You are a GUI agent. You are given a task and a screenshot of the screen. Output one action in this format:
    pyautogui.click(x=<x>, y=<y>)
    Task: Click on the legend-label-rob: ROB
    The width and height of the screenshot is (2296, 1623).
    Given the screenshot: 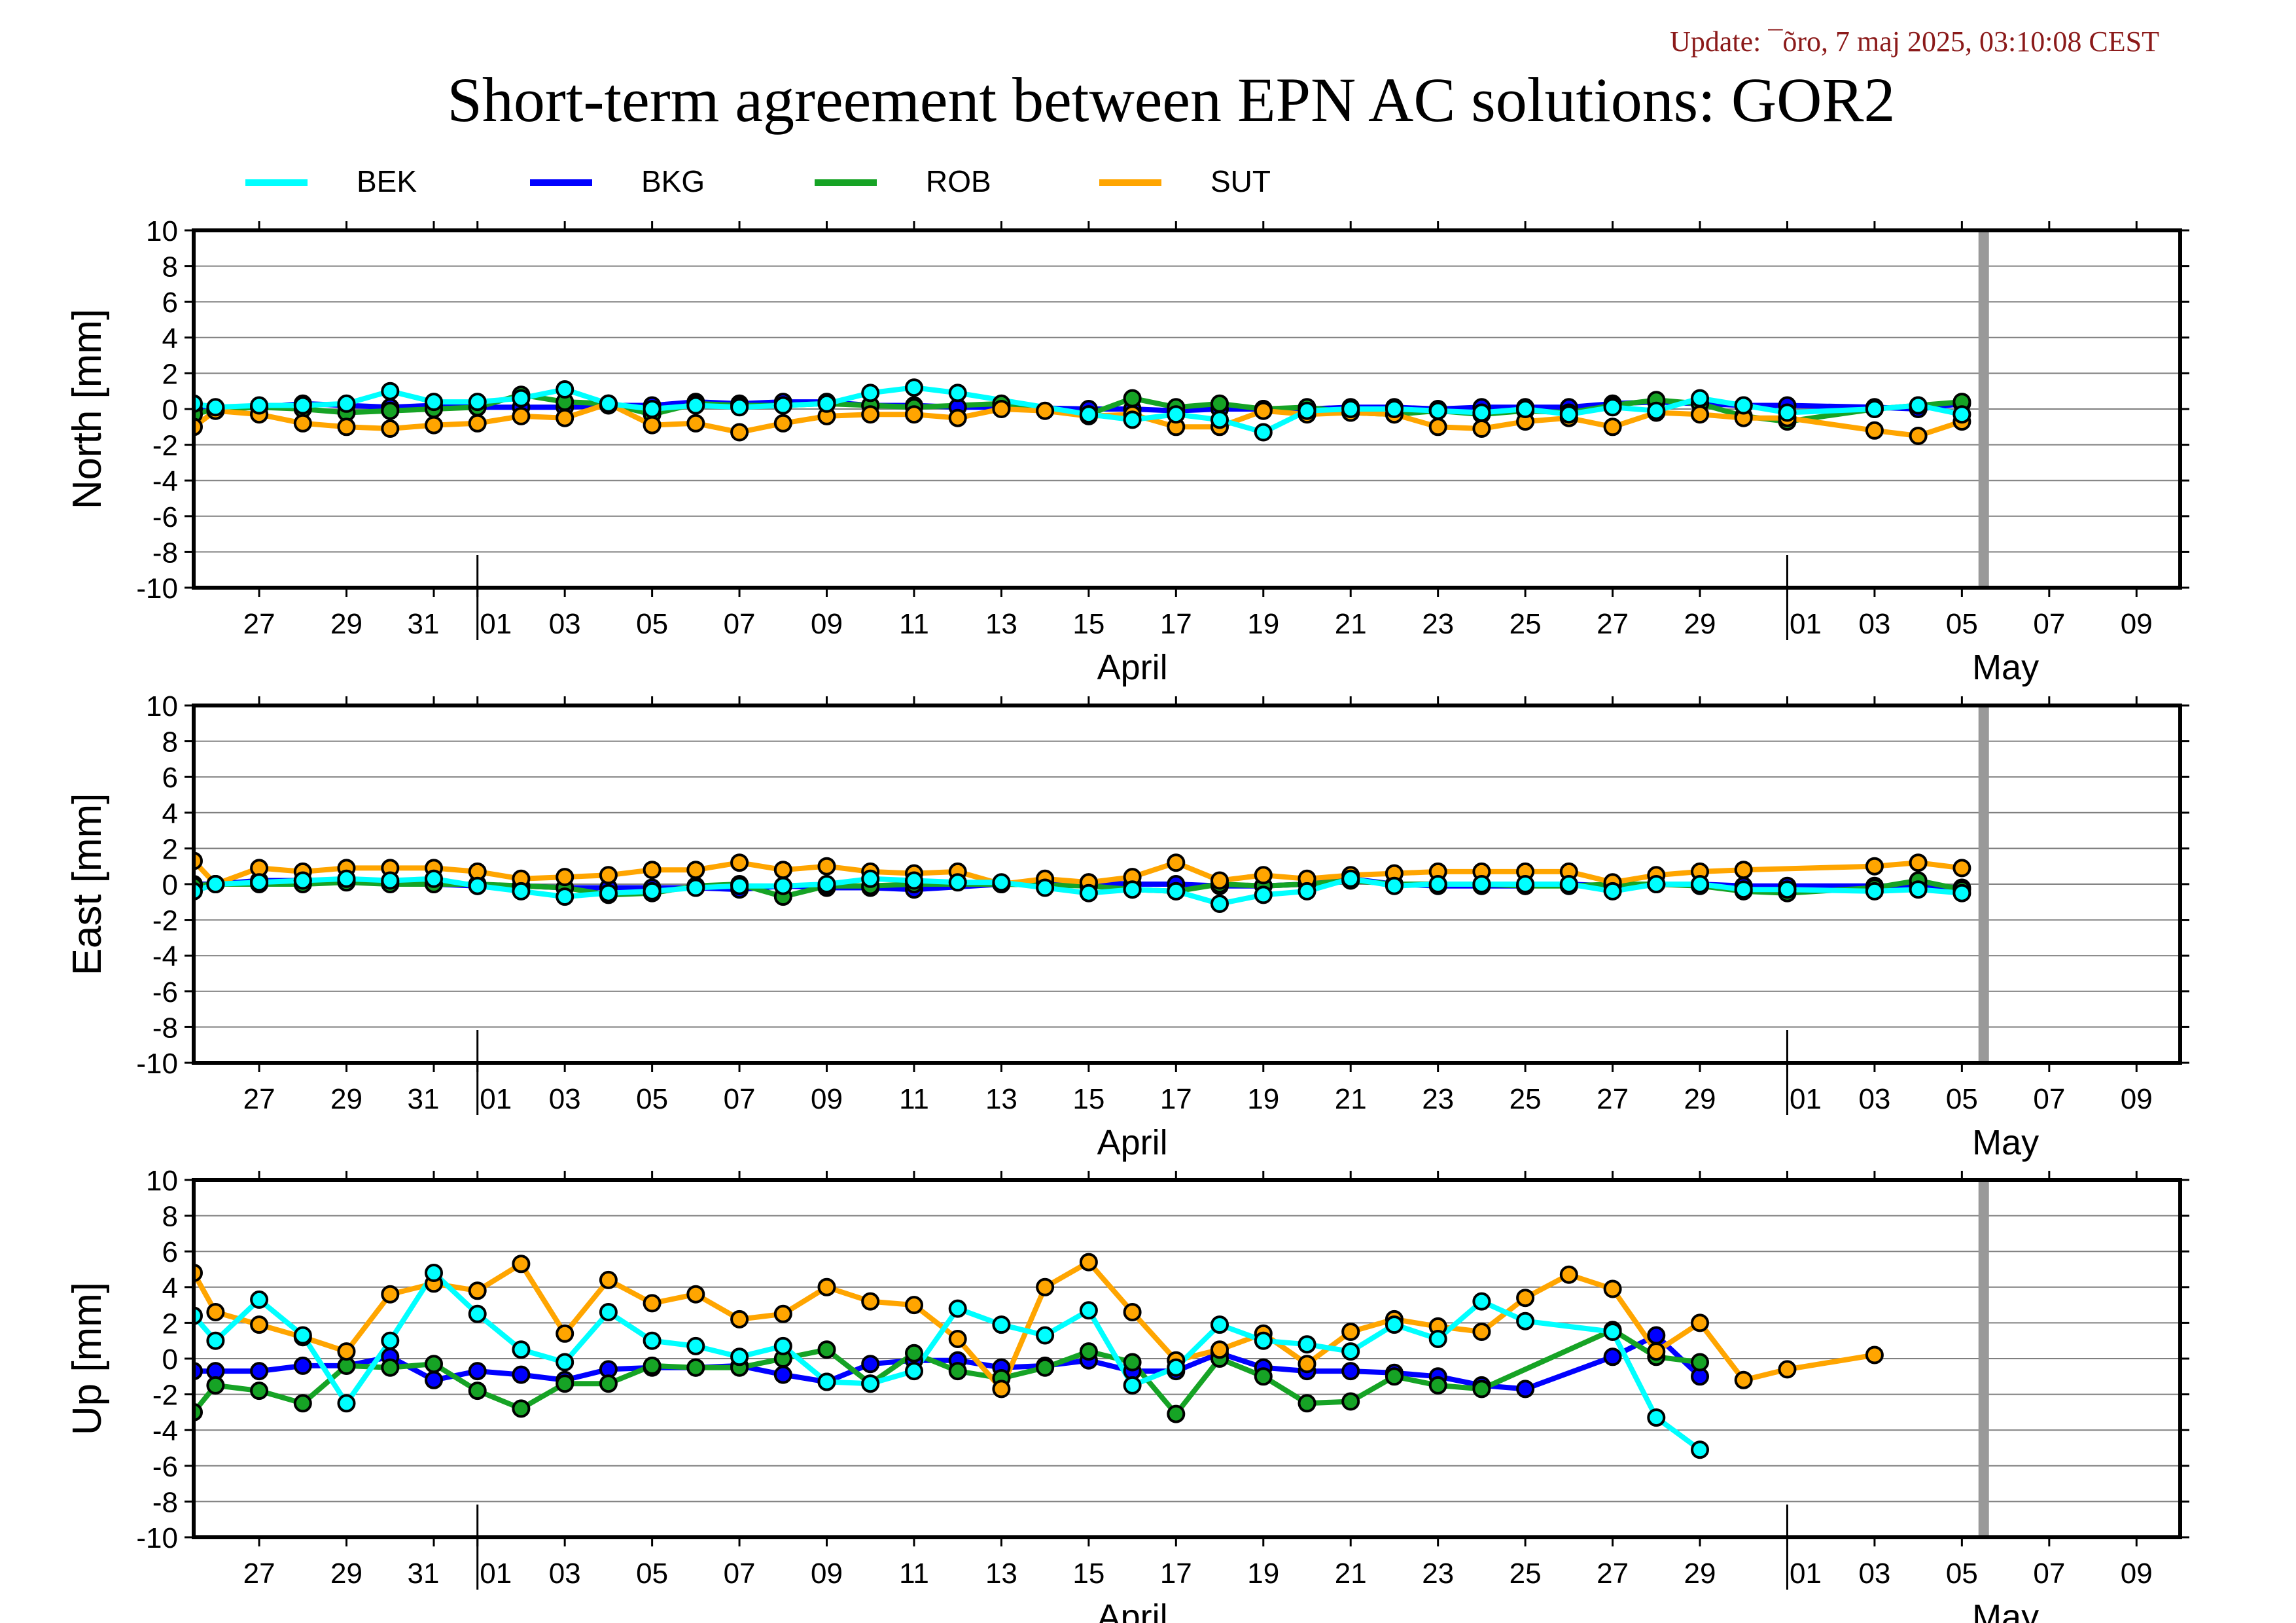 What is the action you would take?
    pyautogui.click(x=959, y=181)
    